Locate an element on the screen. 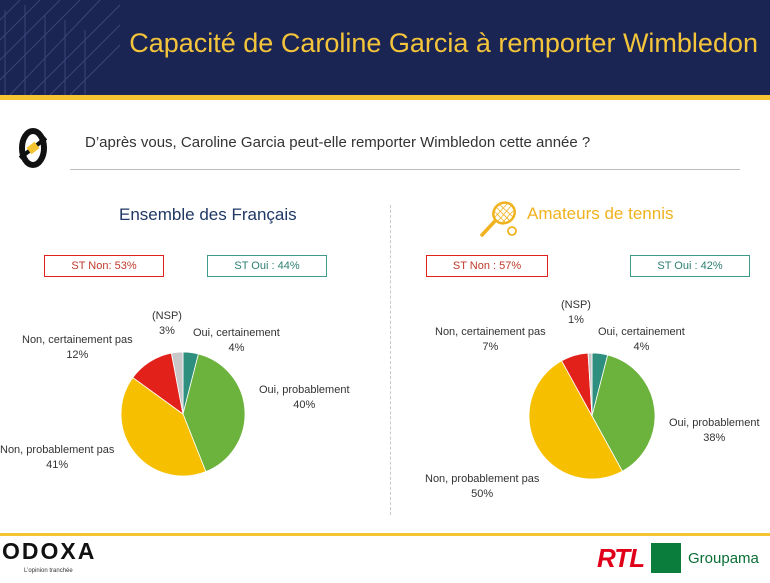  right-pie-chart is located at coordinates (592, 416).